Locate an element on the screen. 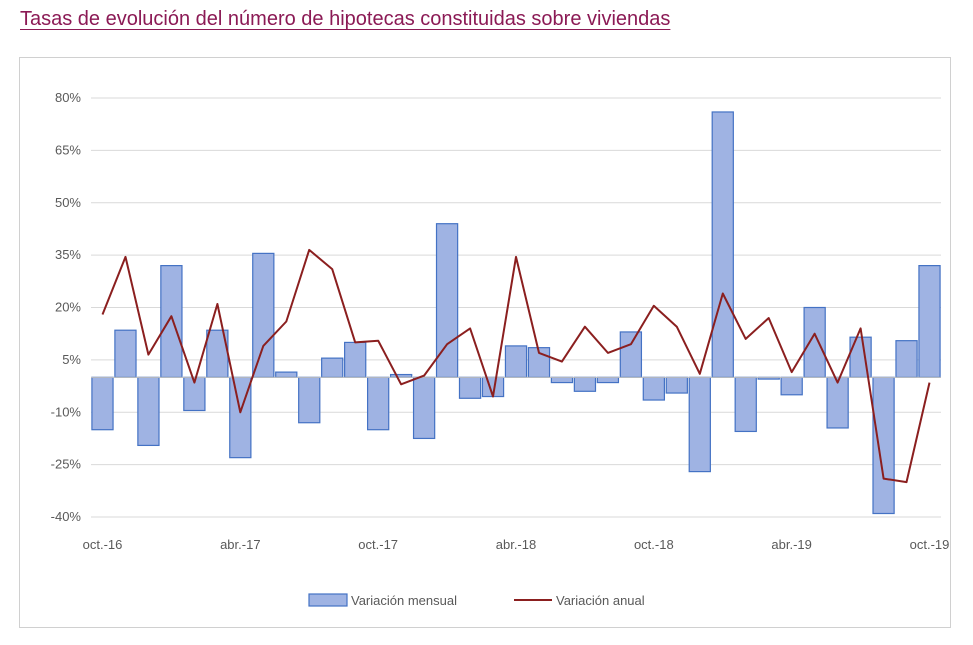  x-tick-label: oct.-19 is located at coordinates (930, 544).